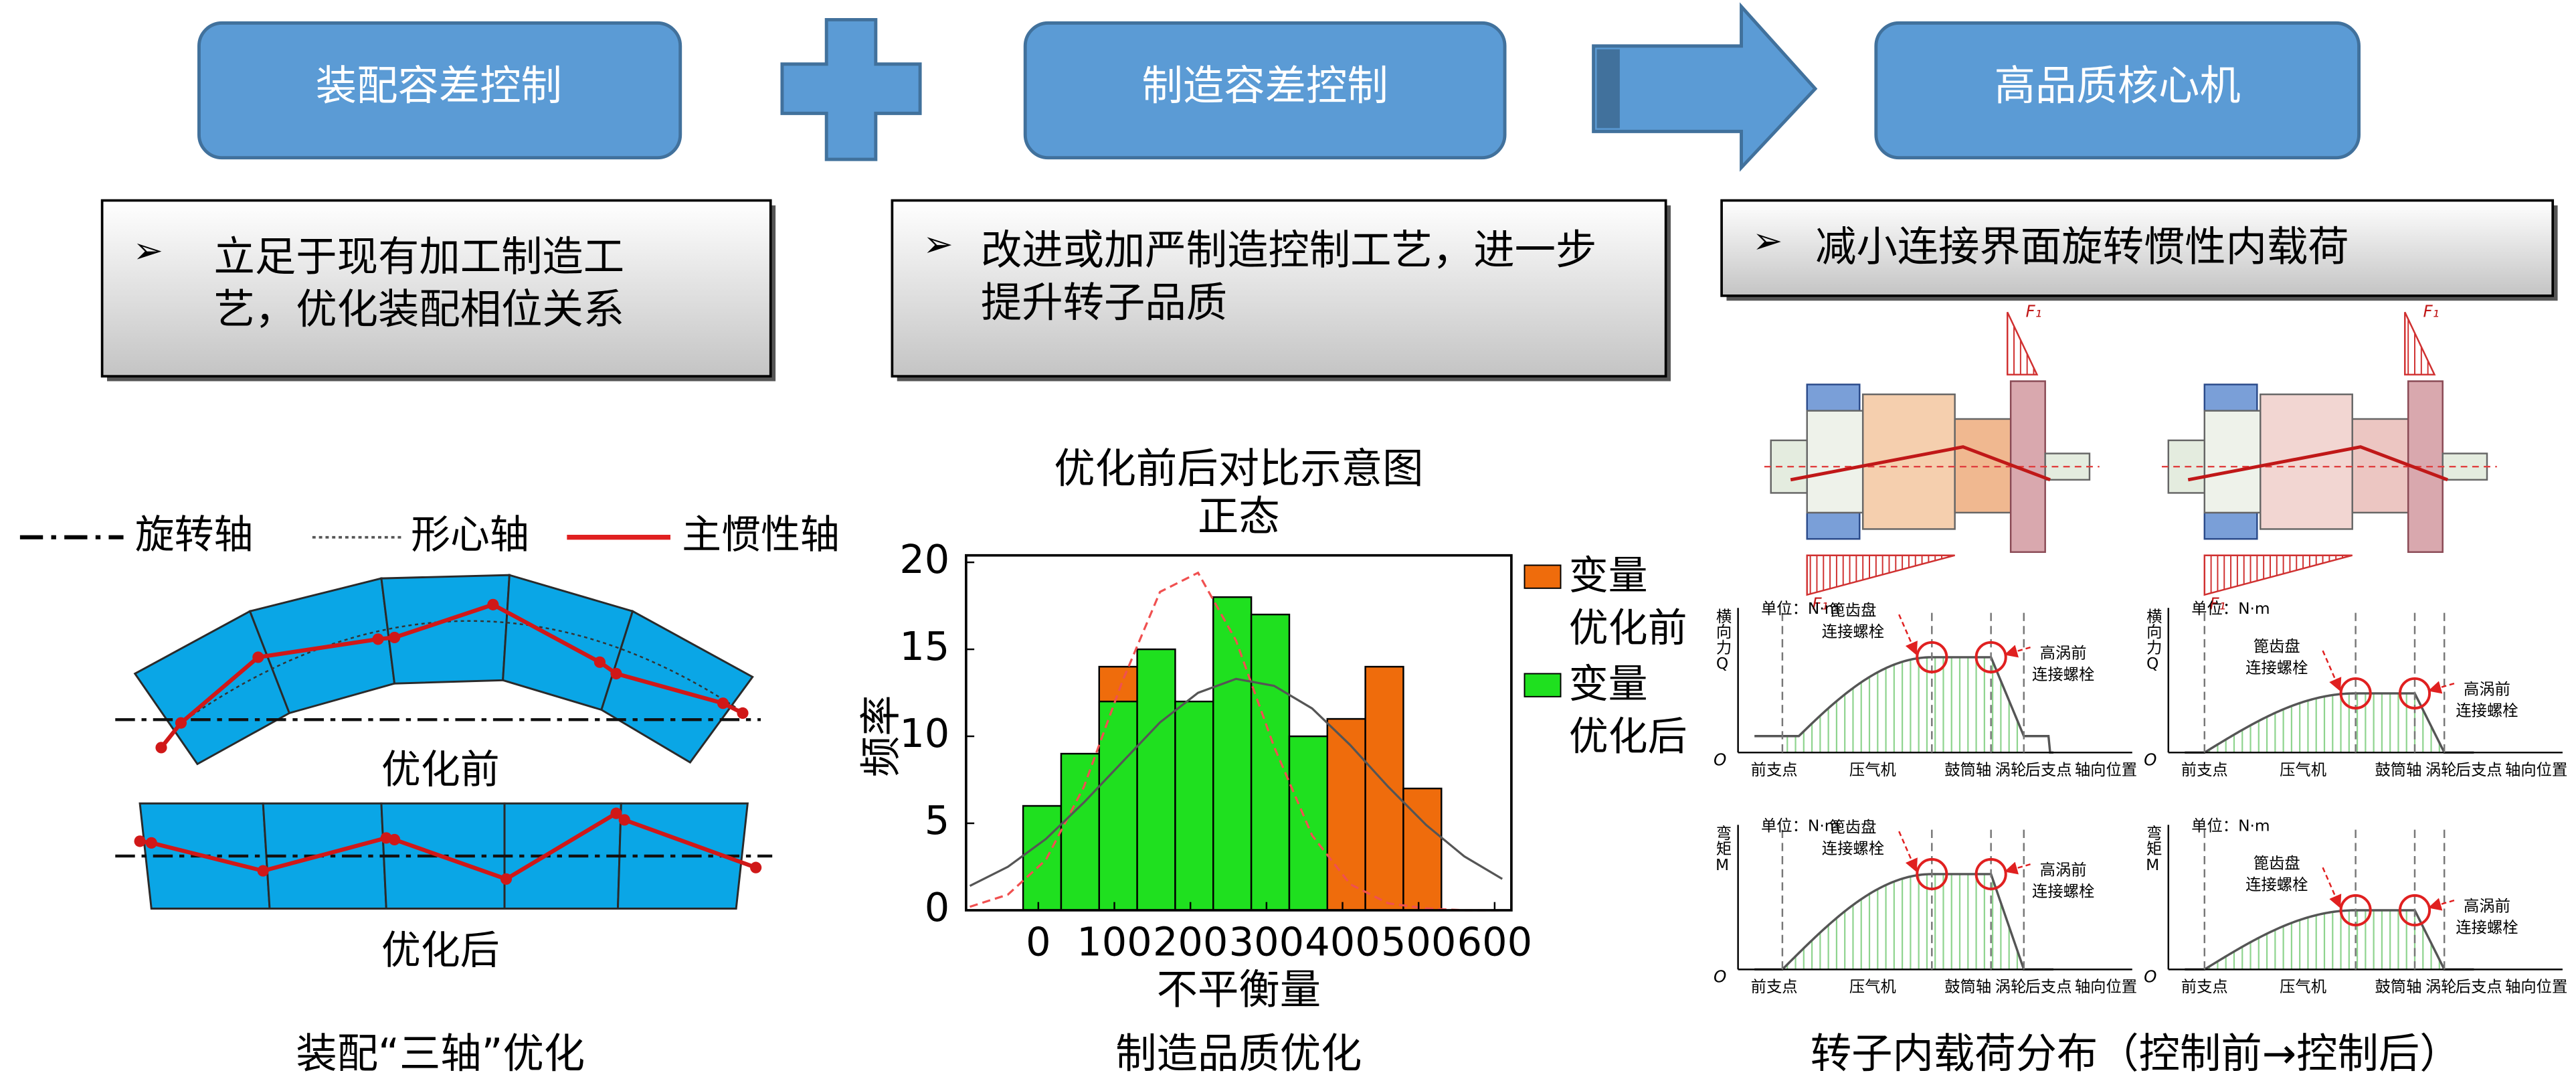 This screenshot has width=2576, height=1091. Describe the element at coordinates (2082, 247) in the screenshot. I see `note-text: 减小连接界面旋转惯性内载荷` at that location.